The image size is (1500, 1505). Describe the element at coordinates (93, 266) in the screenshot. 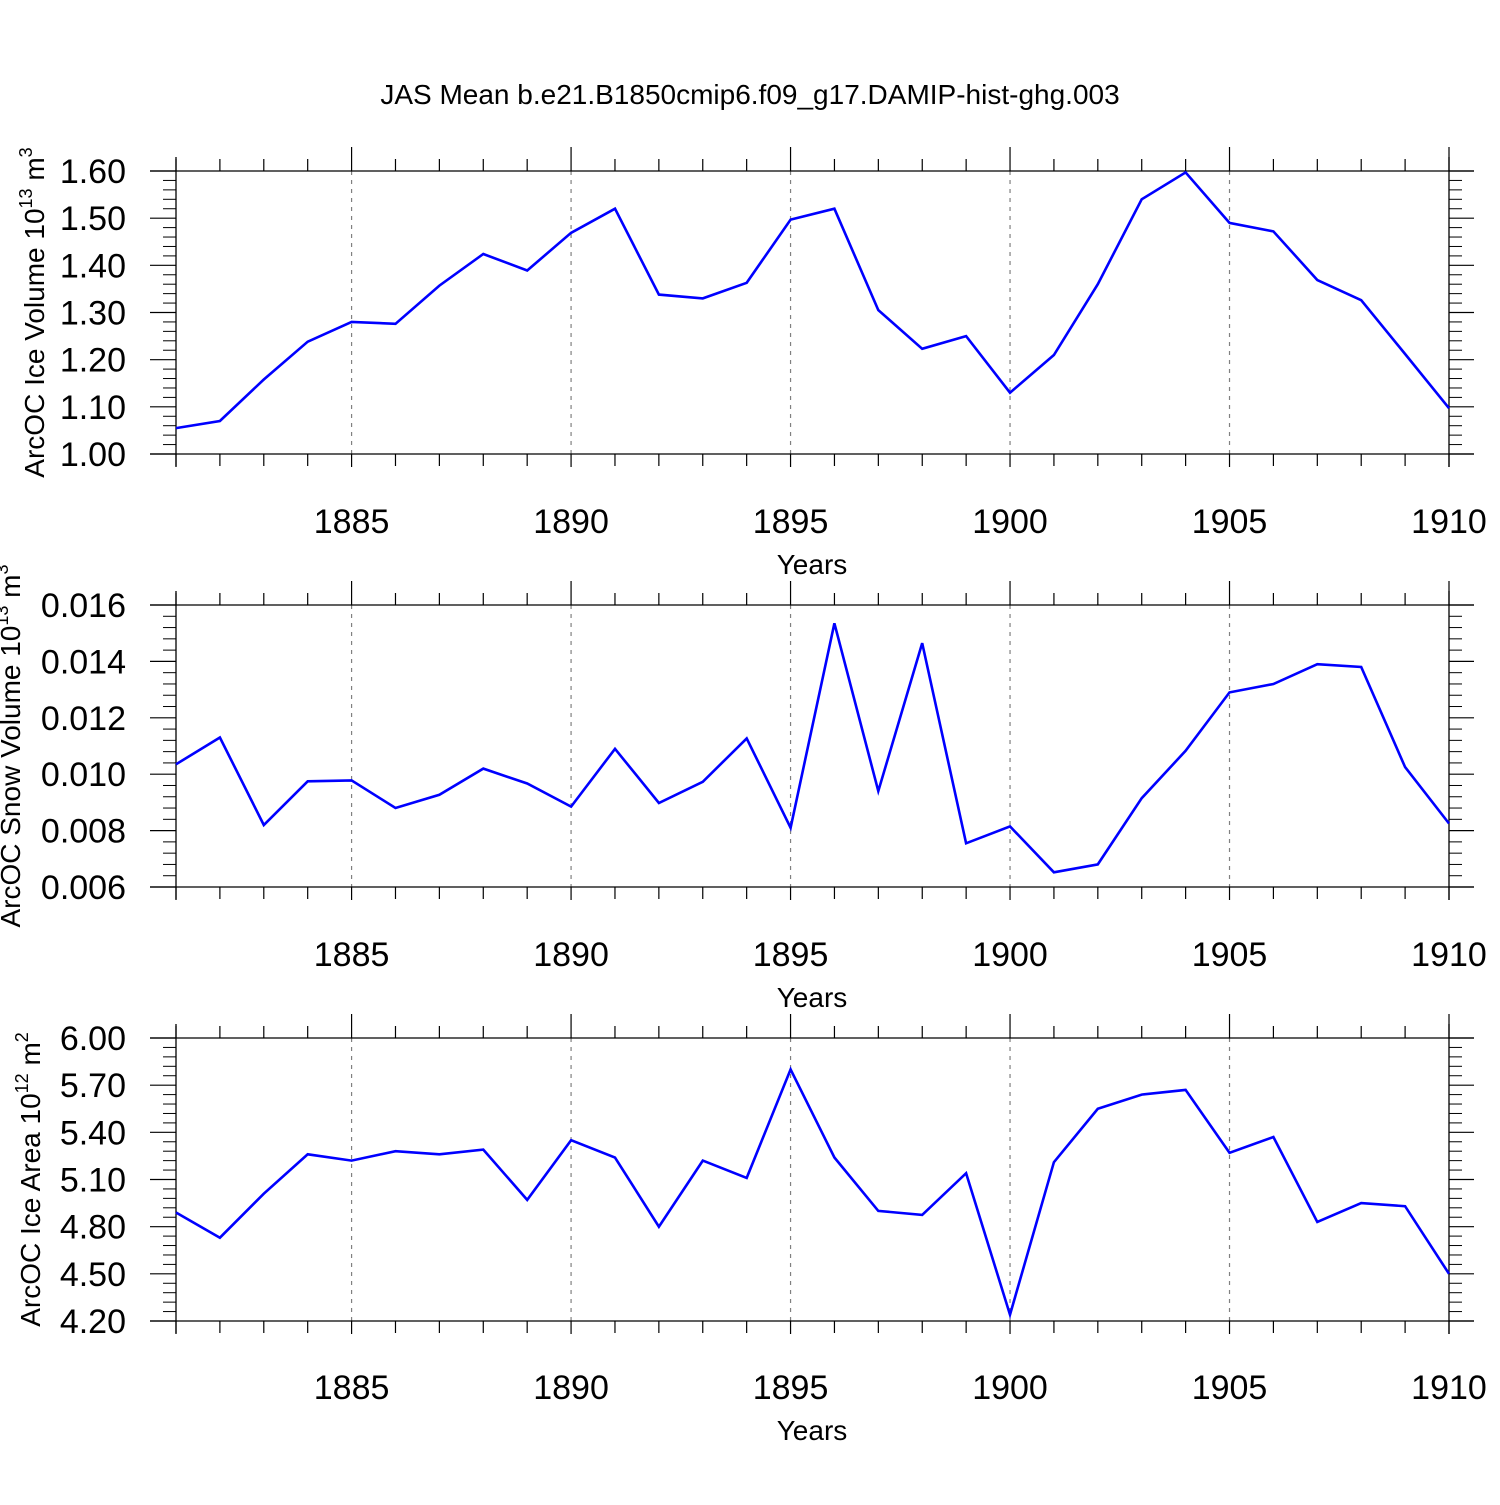

I see `y-tick-label: 1.40` at that location.